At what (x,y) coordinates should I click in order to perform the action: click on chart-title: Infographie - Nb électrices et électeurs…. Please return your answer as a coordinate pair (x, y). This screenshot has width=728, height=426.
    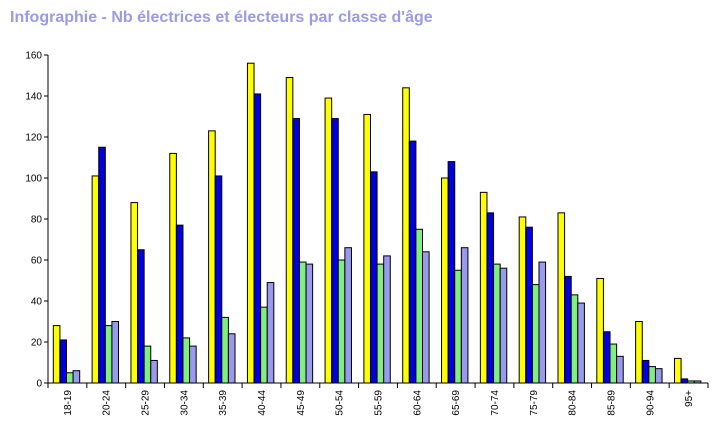
    Looking at the image, I should click on (221, 17).